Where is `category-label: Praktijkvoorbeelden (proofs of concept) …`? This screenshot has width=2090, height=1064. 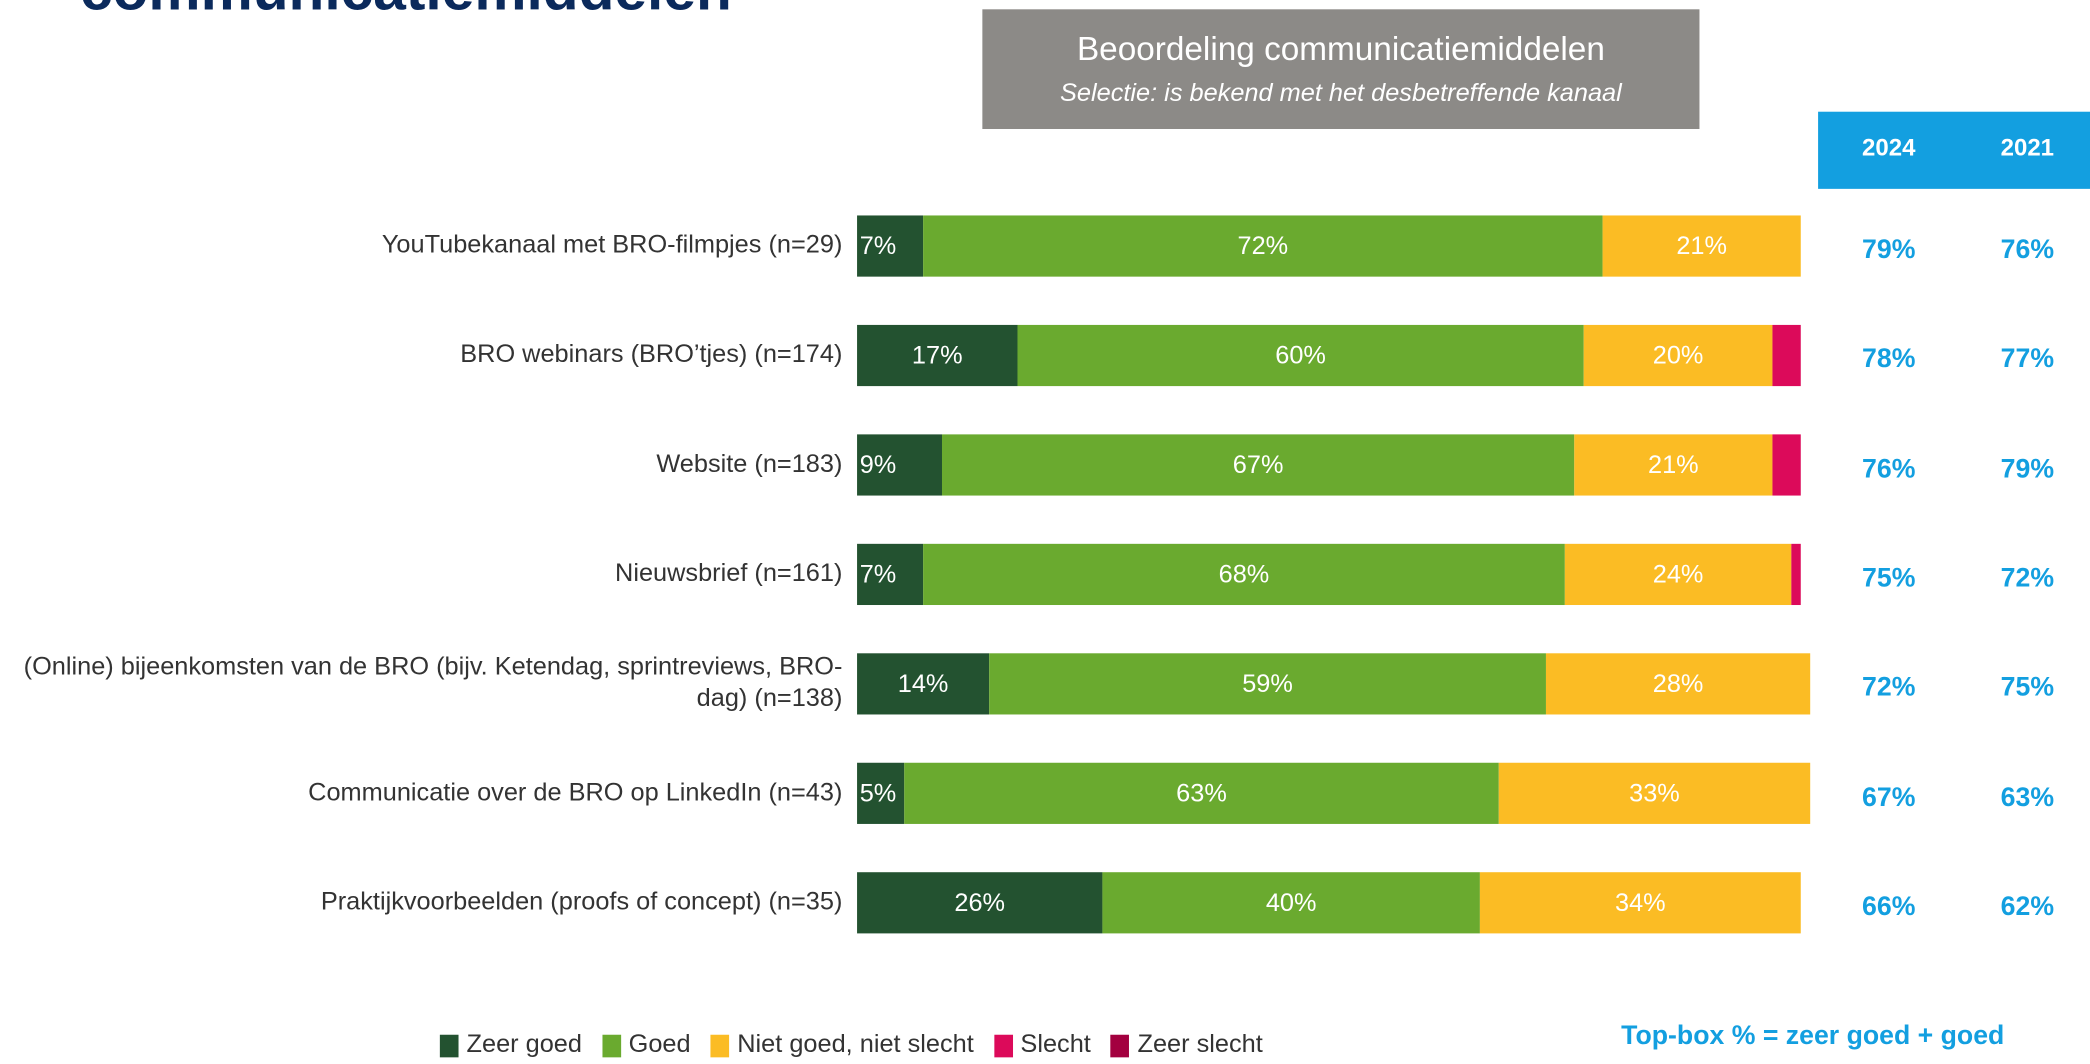 category-label: Praktijkvoorbeelden (proofs of concept) … is located at coordinates (581, 902).